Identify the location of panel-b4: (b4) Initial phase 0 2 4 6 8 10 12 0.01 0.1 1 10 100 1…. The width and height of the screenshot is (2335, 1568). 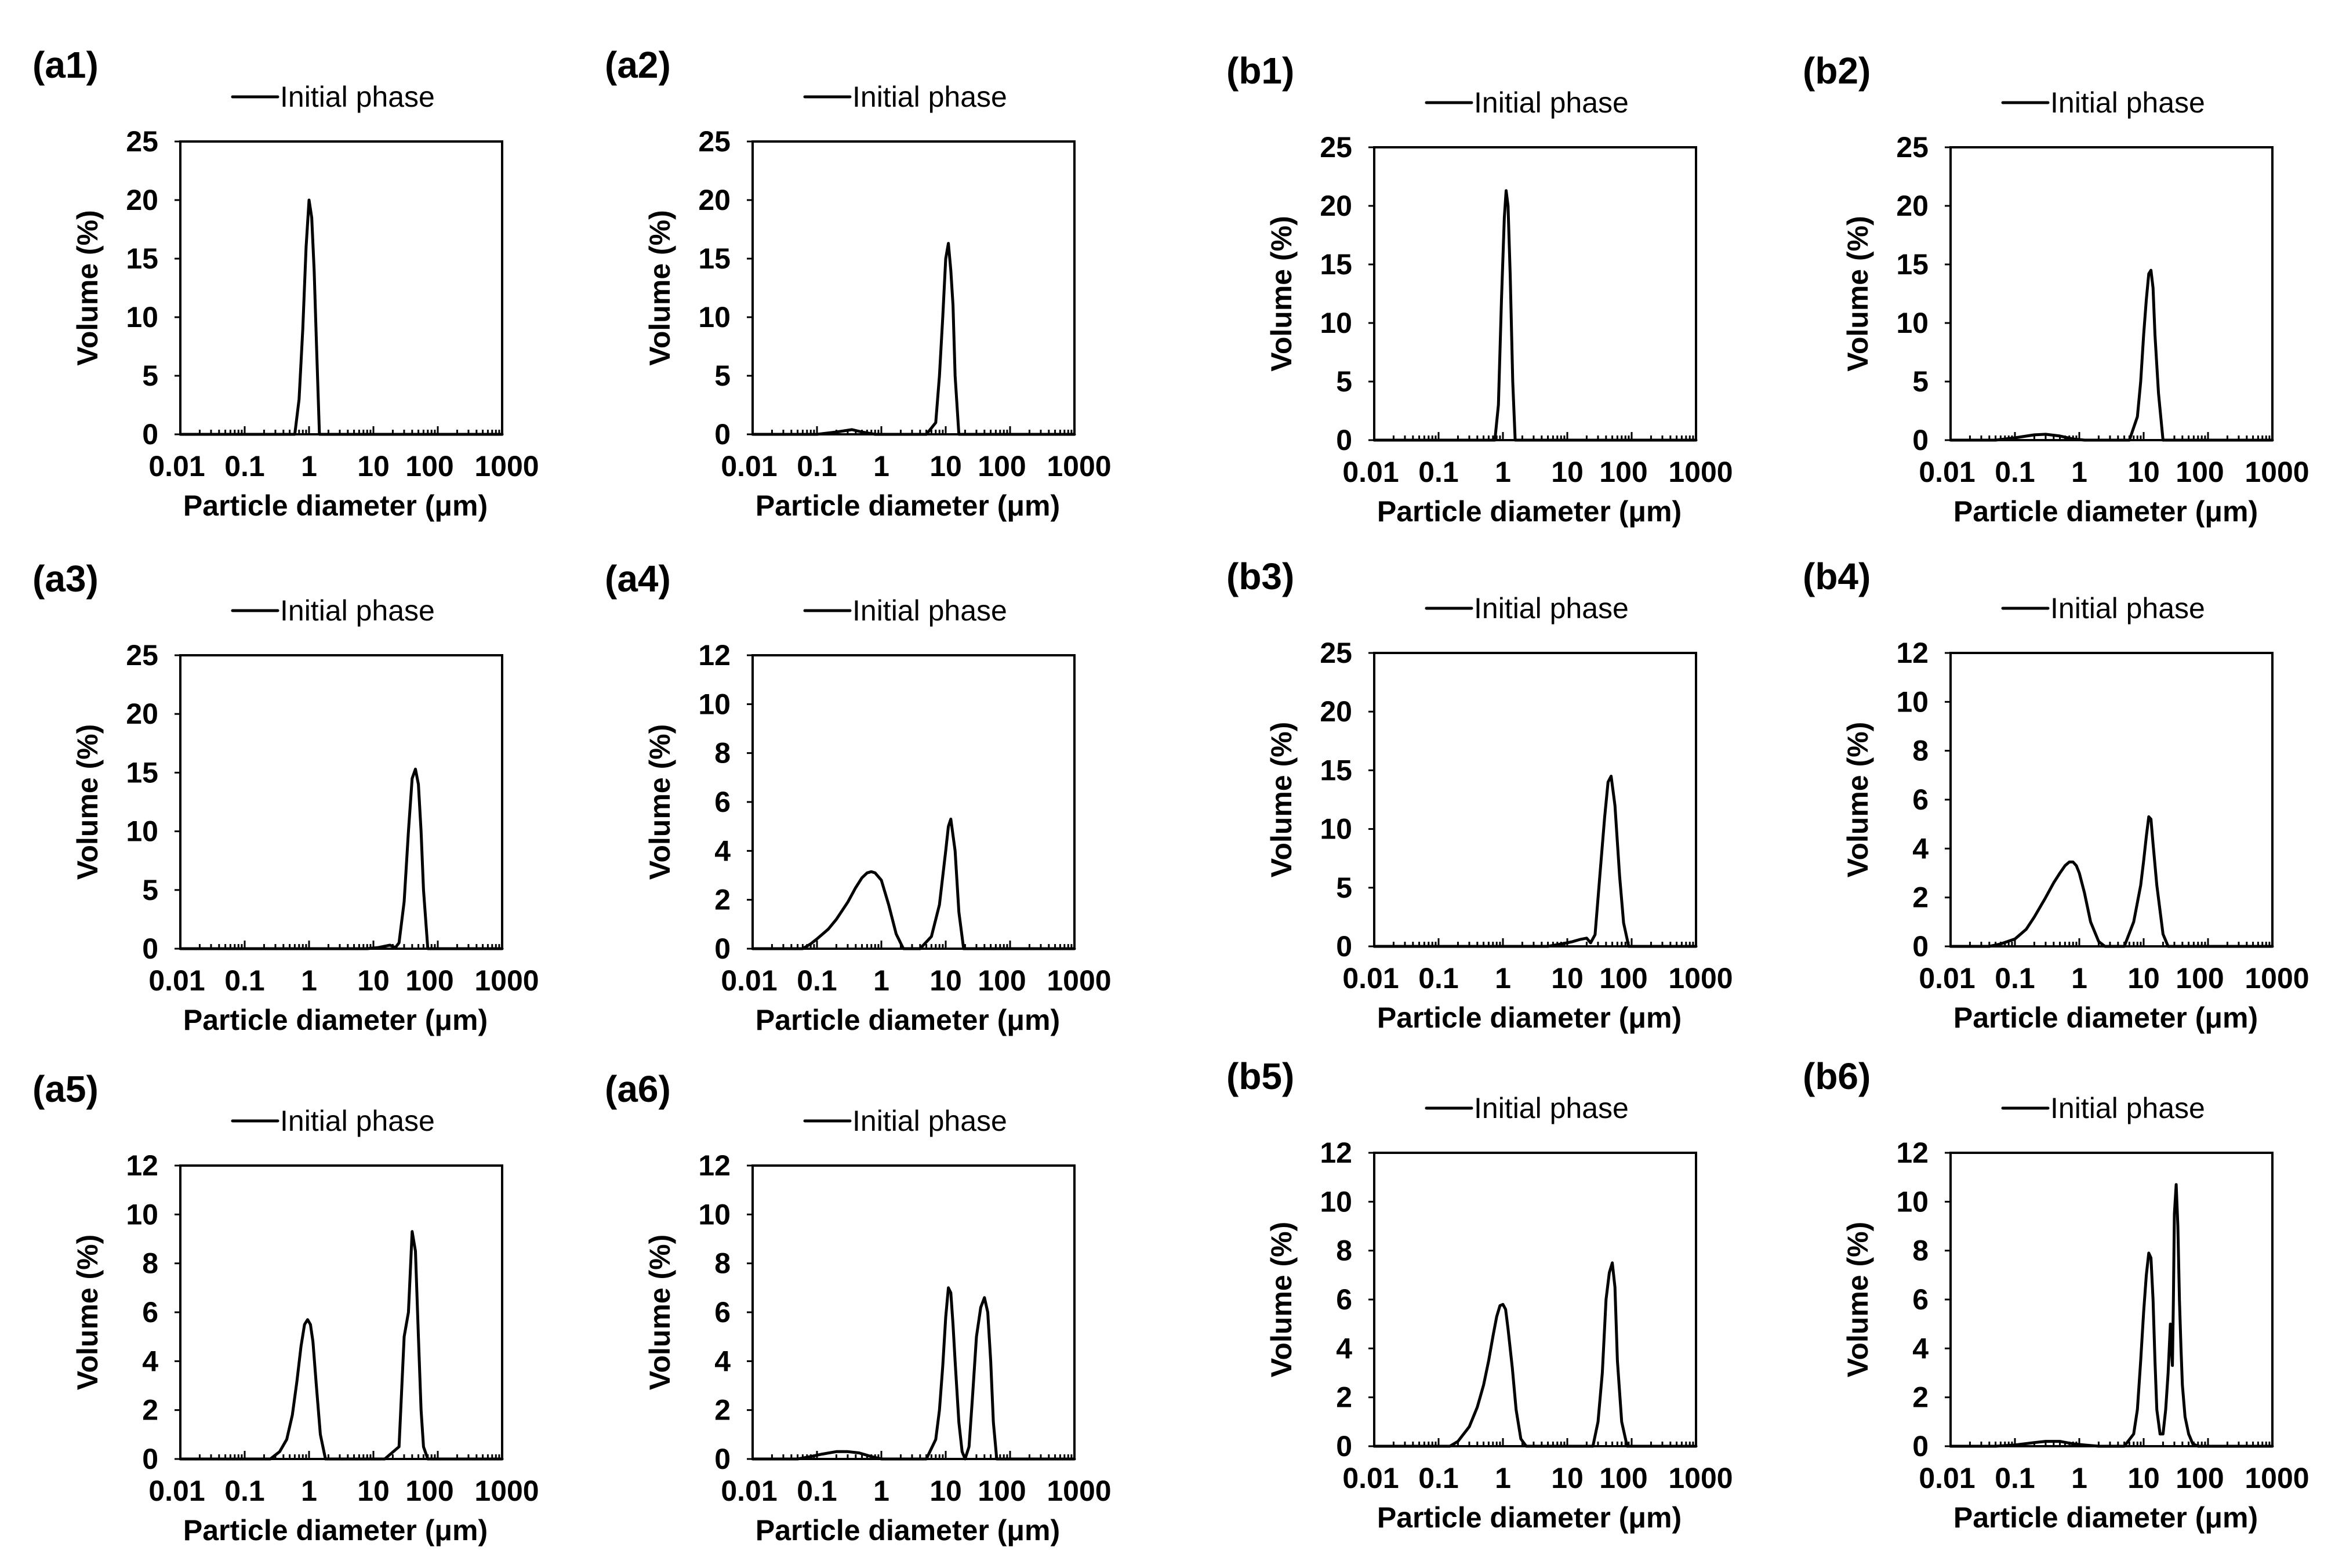
(2056, 795).